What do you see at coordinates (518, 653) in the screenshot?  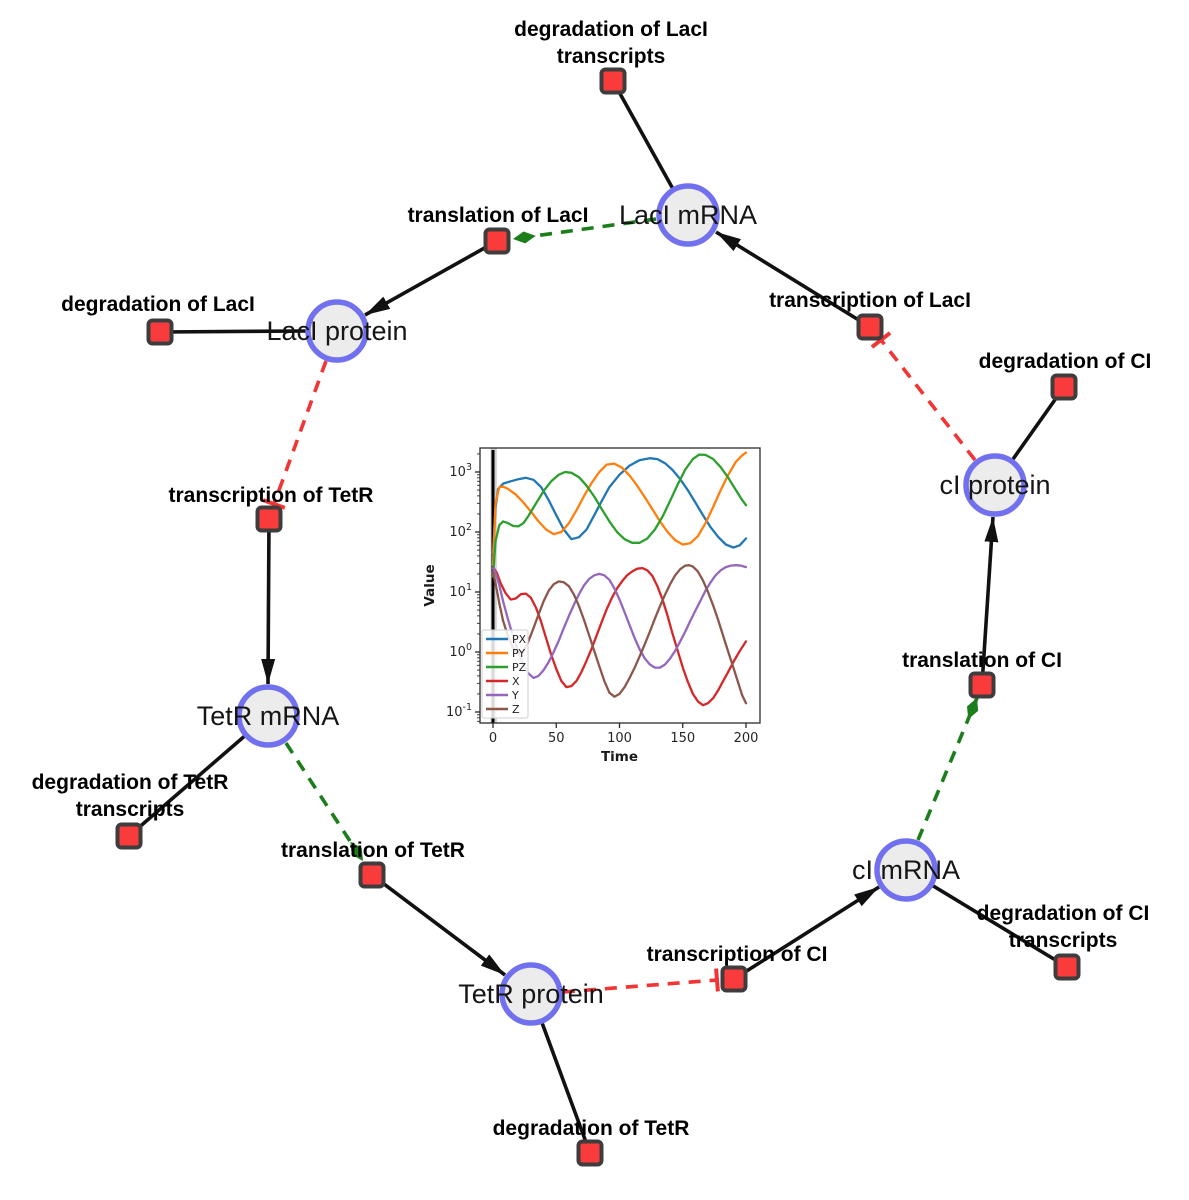 I see `legend-entry-PY: PY` at bounding box center [518, 653].